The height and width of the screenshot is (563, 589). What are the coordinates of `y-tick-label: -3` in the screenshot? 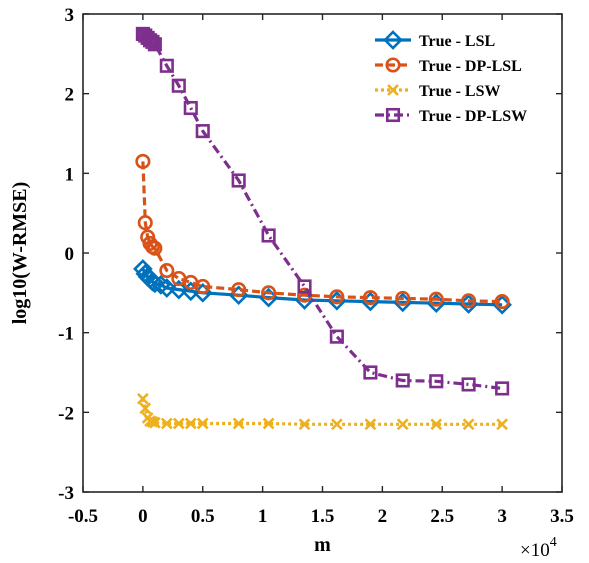 It's located at (66, 493).